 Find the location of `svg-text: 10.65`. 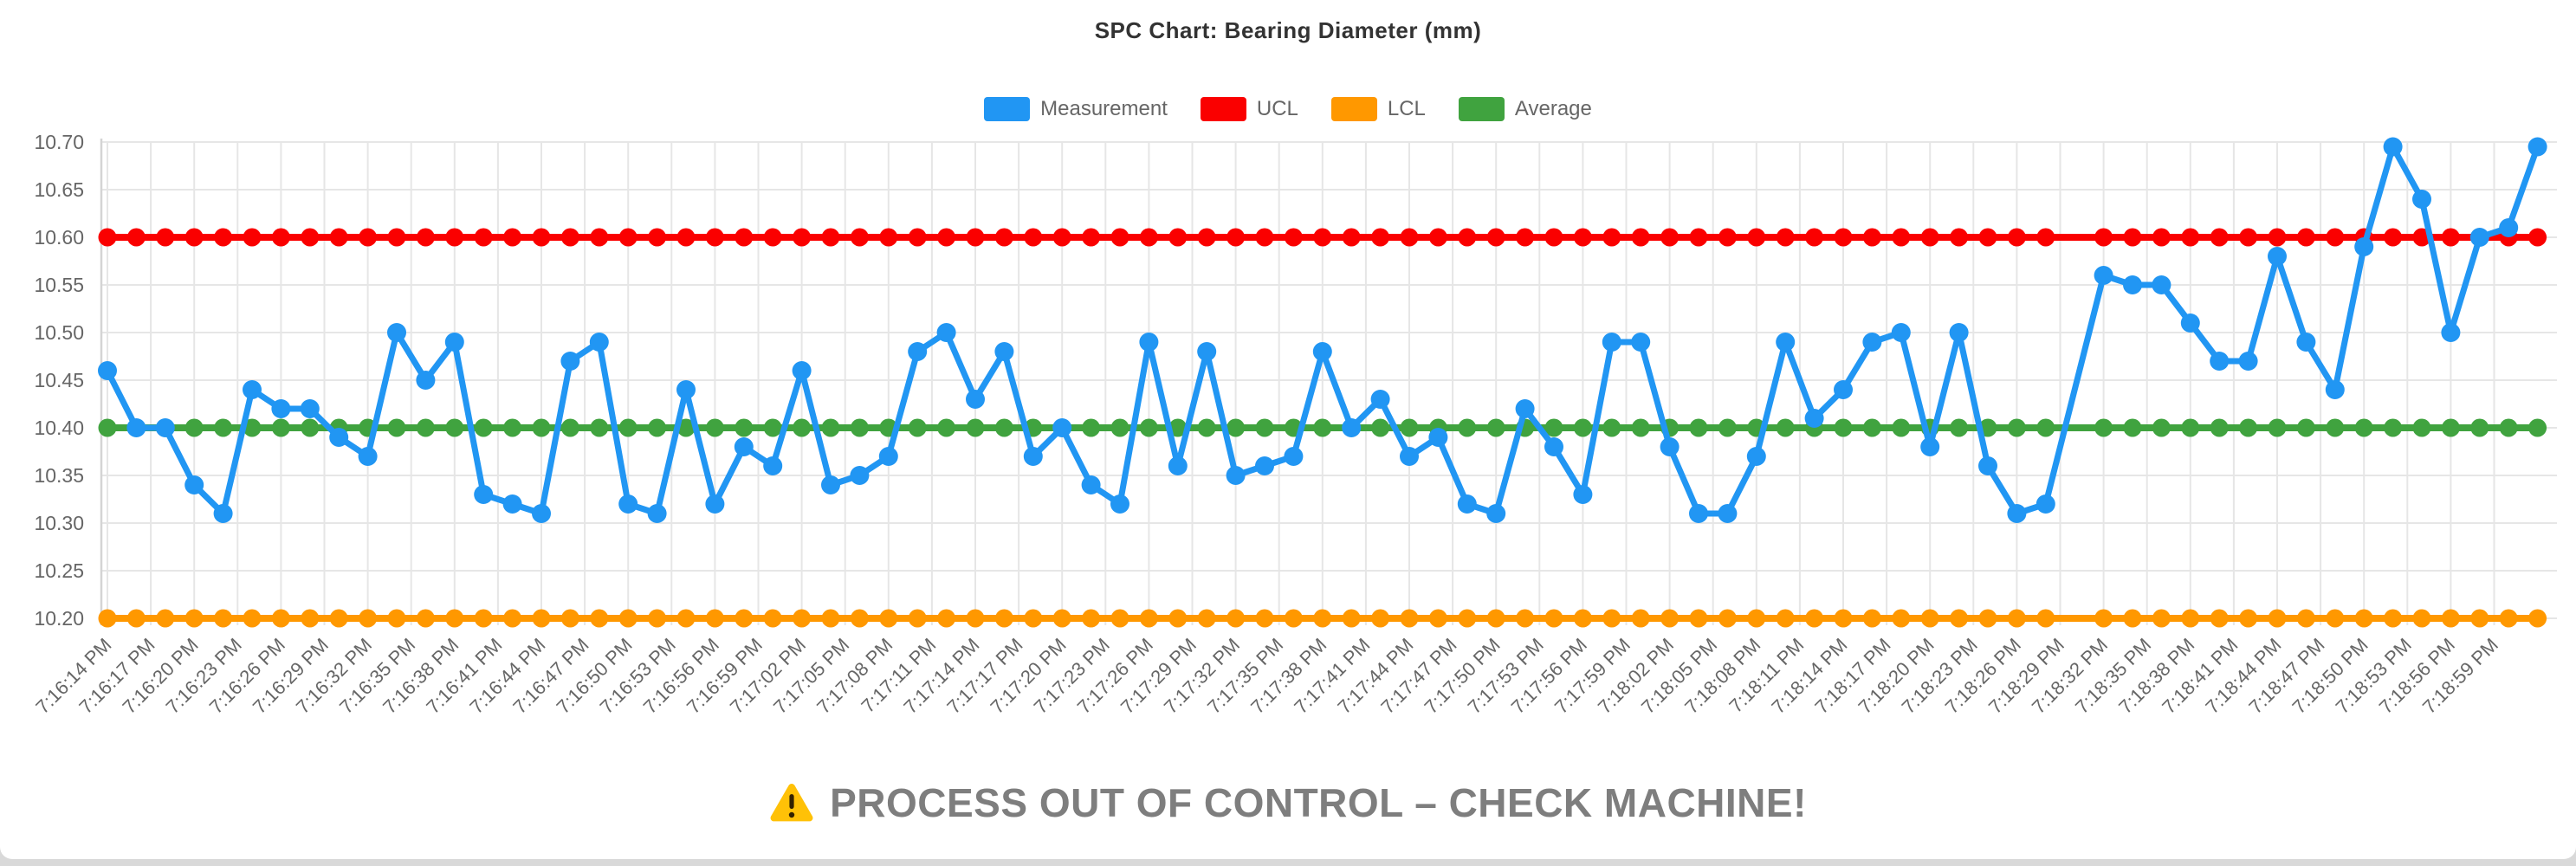

svg-text: 10.65 is located at coordinates (59, 189).